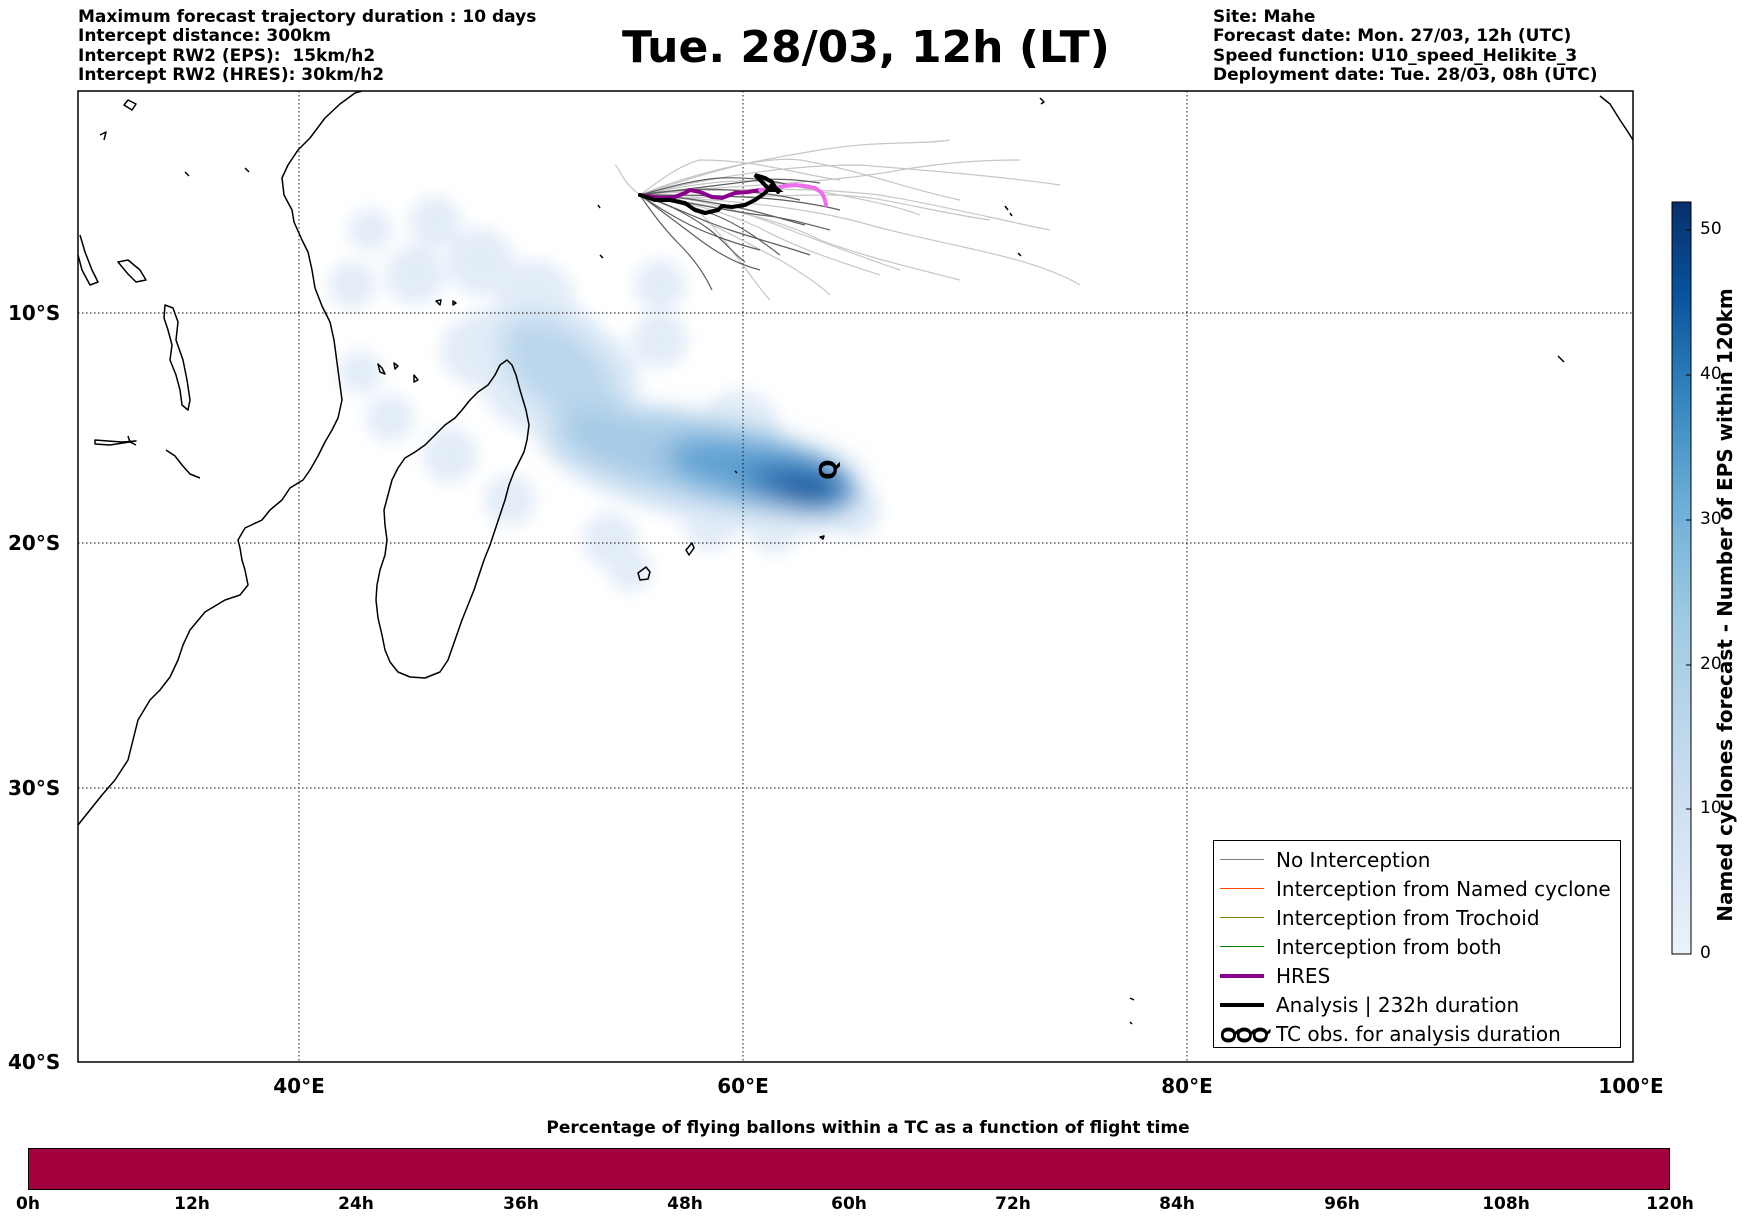 This screenshot has height=1223, width=1754. I want to click on analysis-track, so click(711, 194).